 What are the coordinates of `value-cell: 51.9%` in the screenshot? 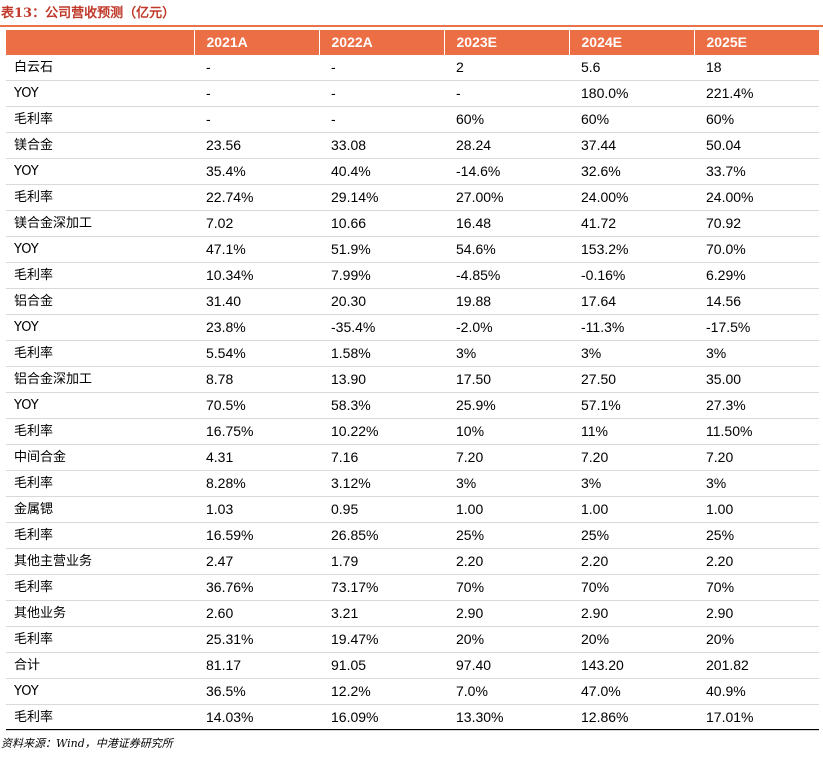 It's located at (381, 249).